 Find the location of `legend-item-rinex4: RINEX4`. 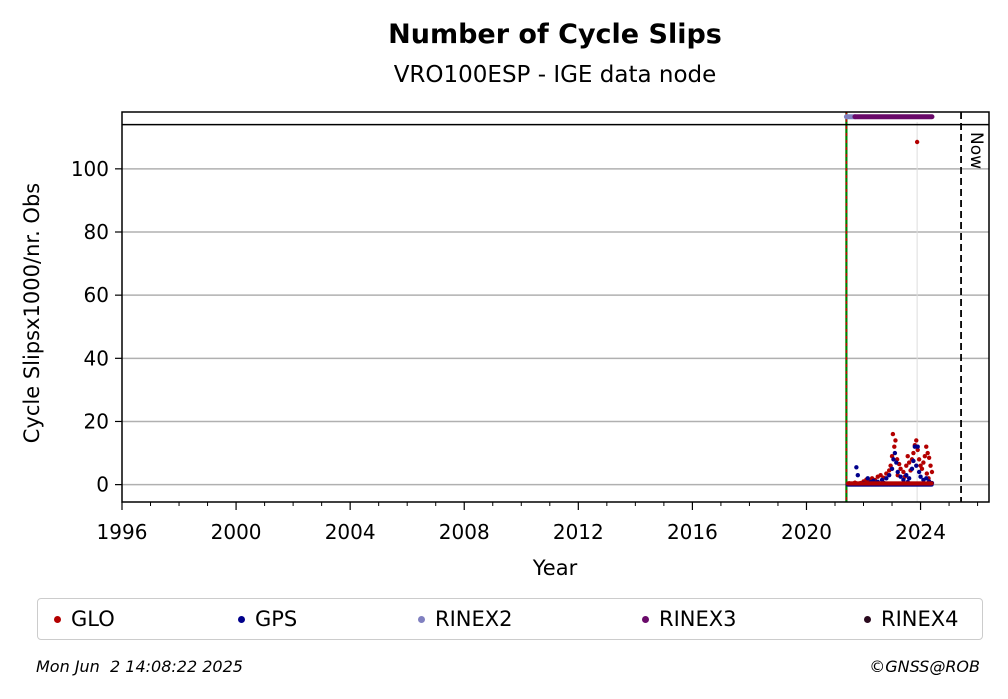

legend-item-rinex4: RINEX4 is located at coordinates (911, 619).